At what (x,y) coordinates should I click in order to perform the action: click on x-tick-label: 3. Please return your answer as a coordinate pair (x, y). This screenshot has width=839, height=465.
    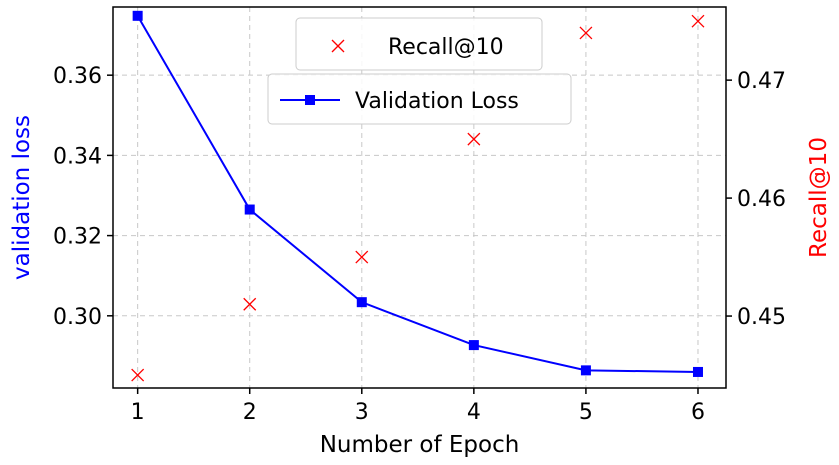
    Looking at the image, I should click on (362, 412).